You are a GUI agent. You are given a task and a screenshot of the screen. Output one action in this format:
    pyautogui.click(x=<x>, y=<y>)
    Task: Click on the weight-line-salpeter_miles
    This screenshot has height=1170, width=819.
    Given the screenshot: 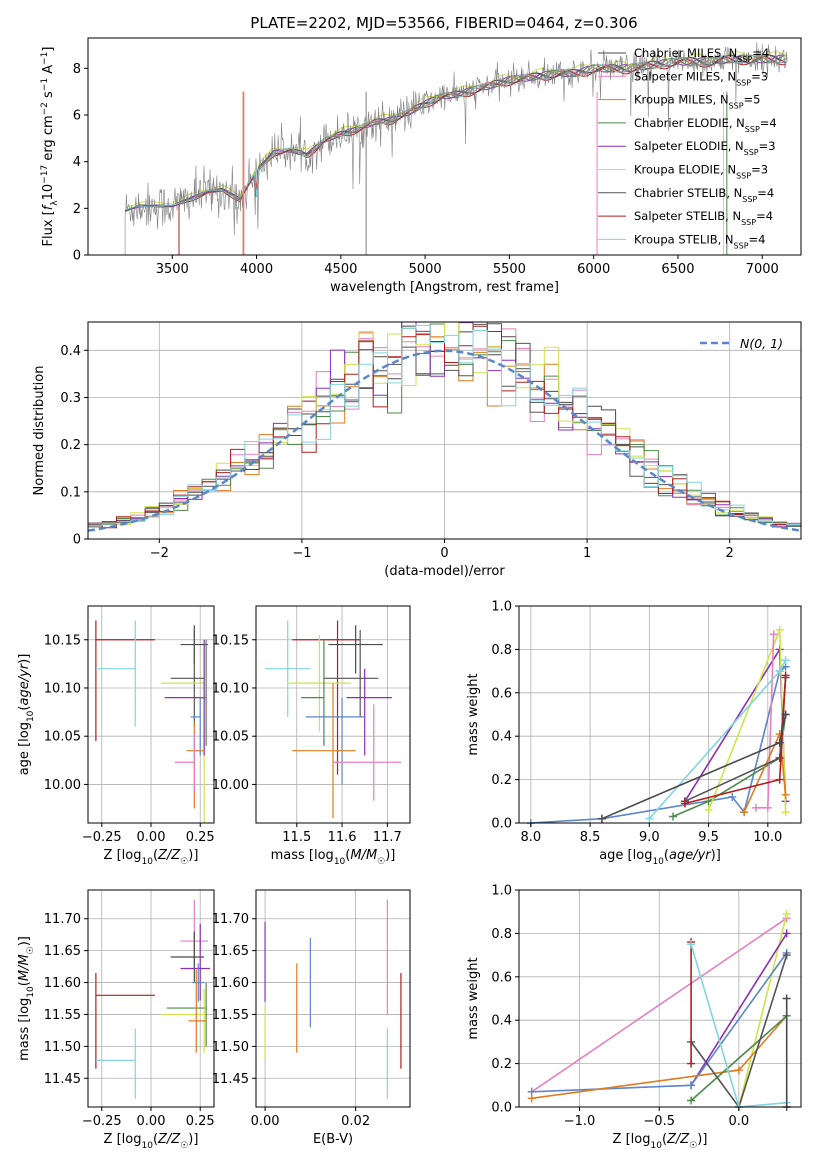 What is the action you would take?
    pyautogui.click(x=659, y=1005)
    